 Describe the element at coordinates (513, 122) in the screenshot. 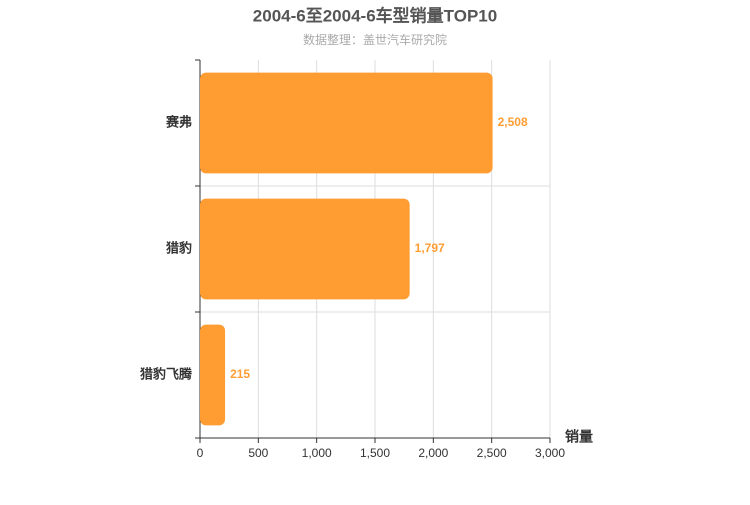

I see `data-label: 2,508` at that location.